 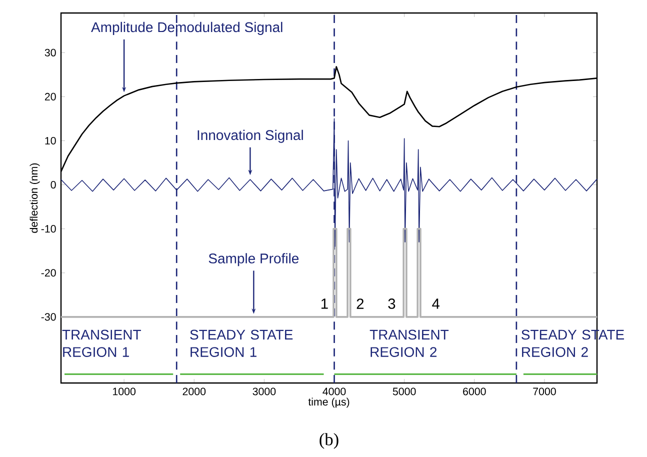 I want to click on annotation: 3, so click(x=392, y=303).